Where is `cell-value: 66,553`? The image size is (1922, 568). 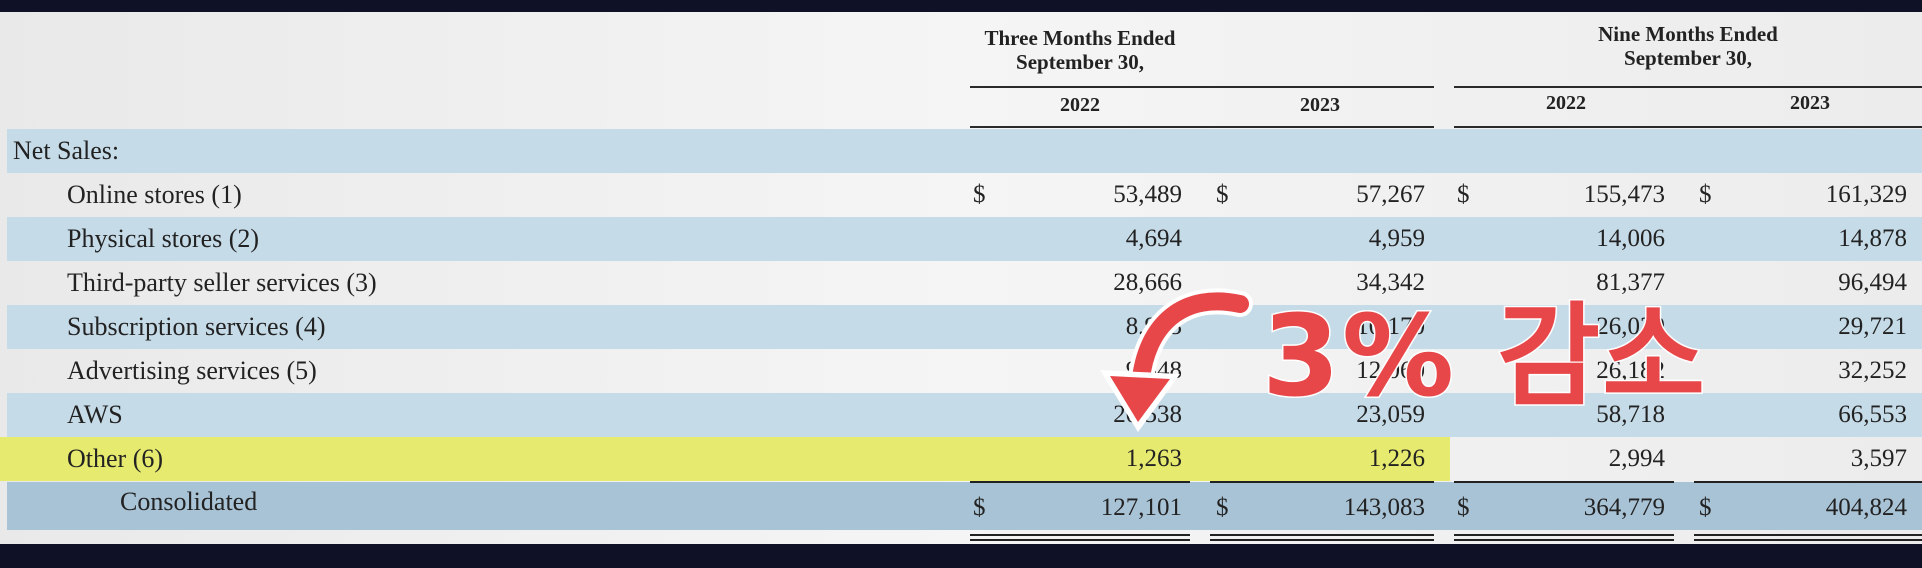 cell-value: 66,553 is located at coordinates (1872, 414).